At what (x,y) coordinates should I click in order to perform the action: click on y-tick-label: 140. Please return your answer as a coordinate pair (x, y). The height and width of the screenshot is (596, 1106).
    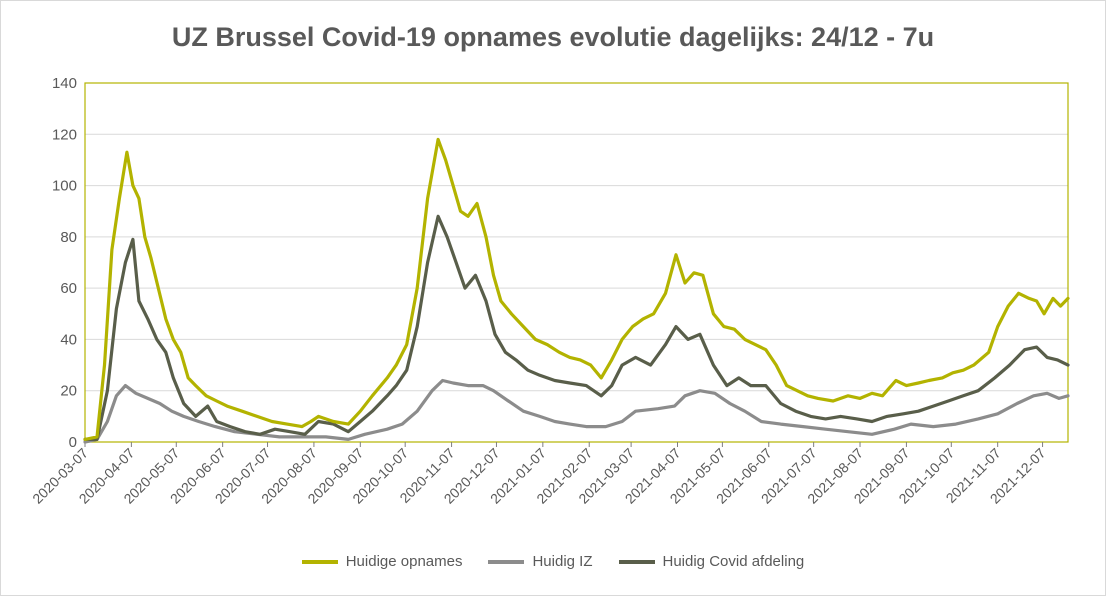
    Looking at the image, I should click on (64, 83).